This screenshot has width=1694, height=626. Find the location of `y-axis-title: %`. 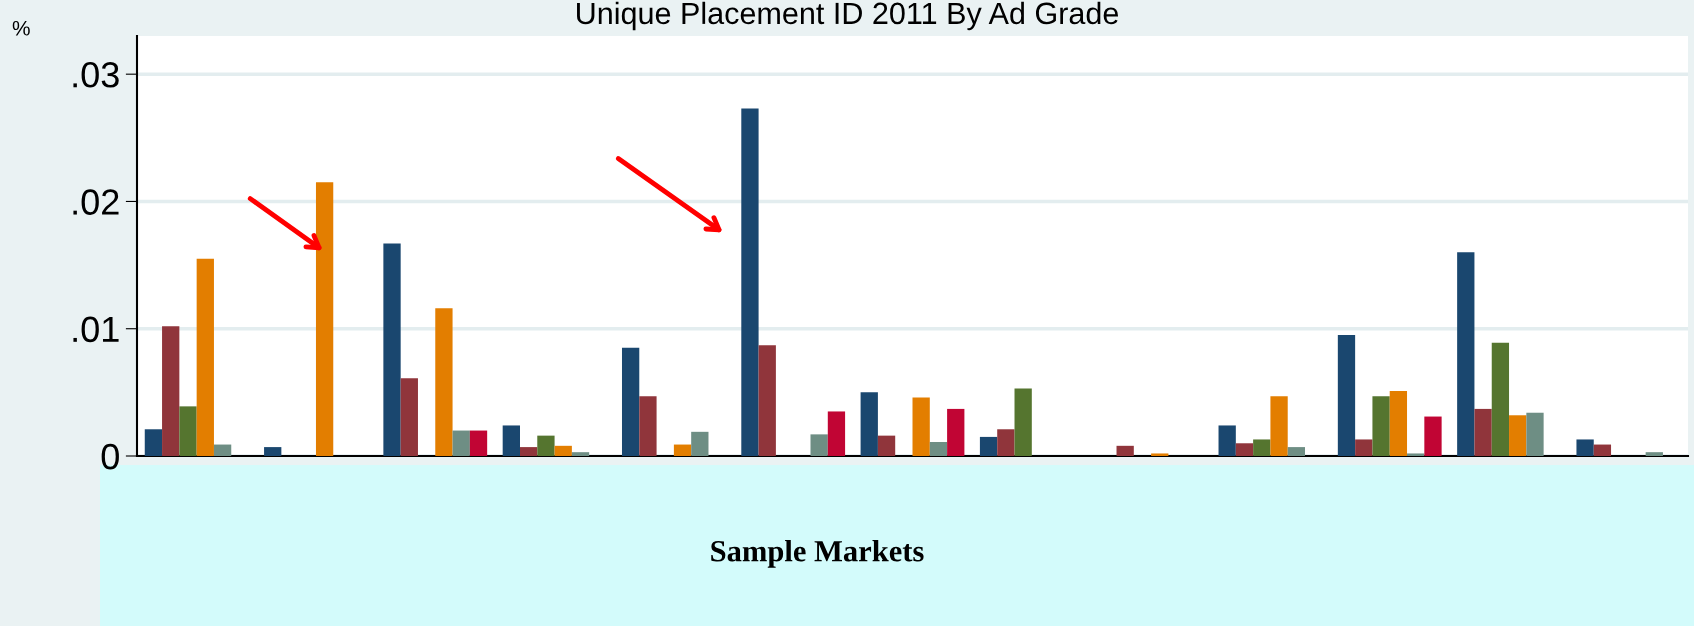

y-axis-title: % is located at coordinates (21, 28).